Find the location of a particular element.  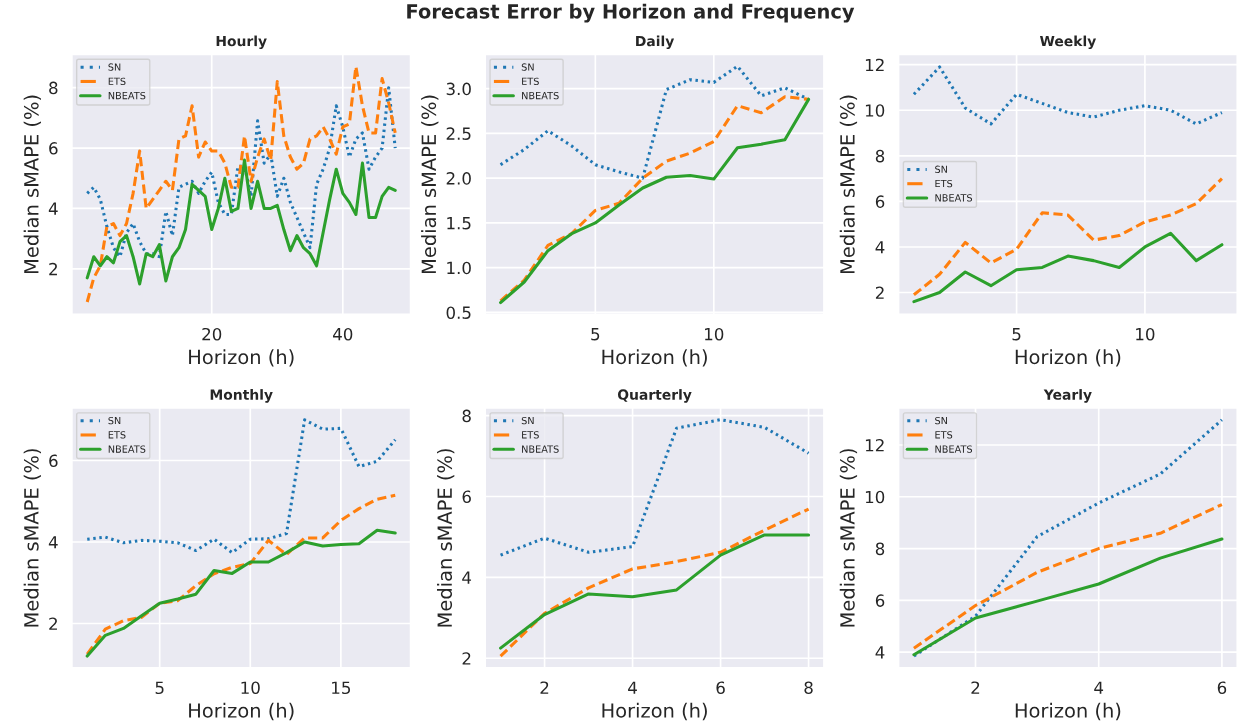

chart-title: Quarterly is located at coordinates (654, 396).